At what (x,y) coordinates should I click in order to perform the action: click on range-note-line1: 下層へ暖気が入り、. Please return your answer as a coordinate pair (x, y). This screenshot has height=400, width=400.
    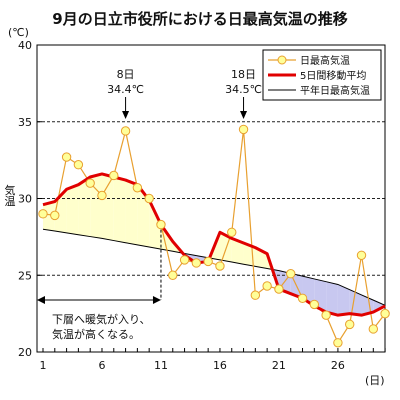
    Looking at the image, I should click on (101, 319).